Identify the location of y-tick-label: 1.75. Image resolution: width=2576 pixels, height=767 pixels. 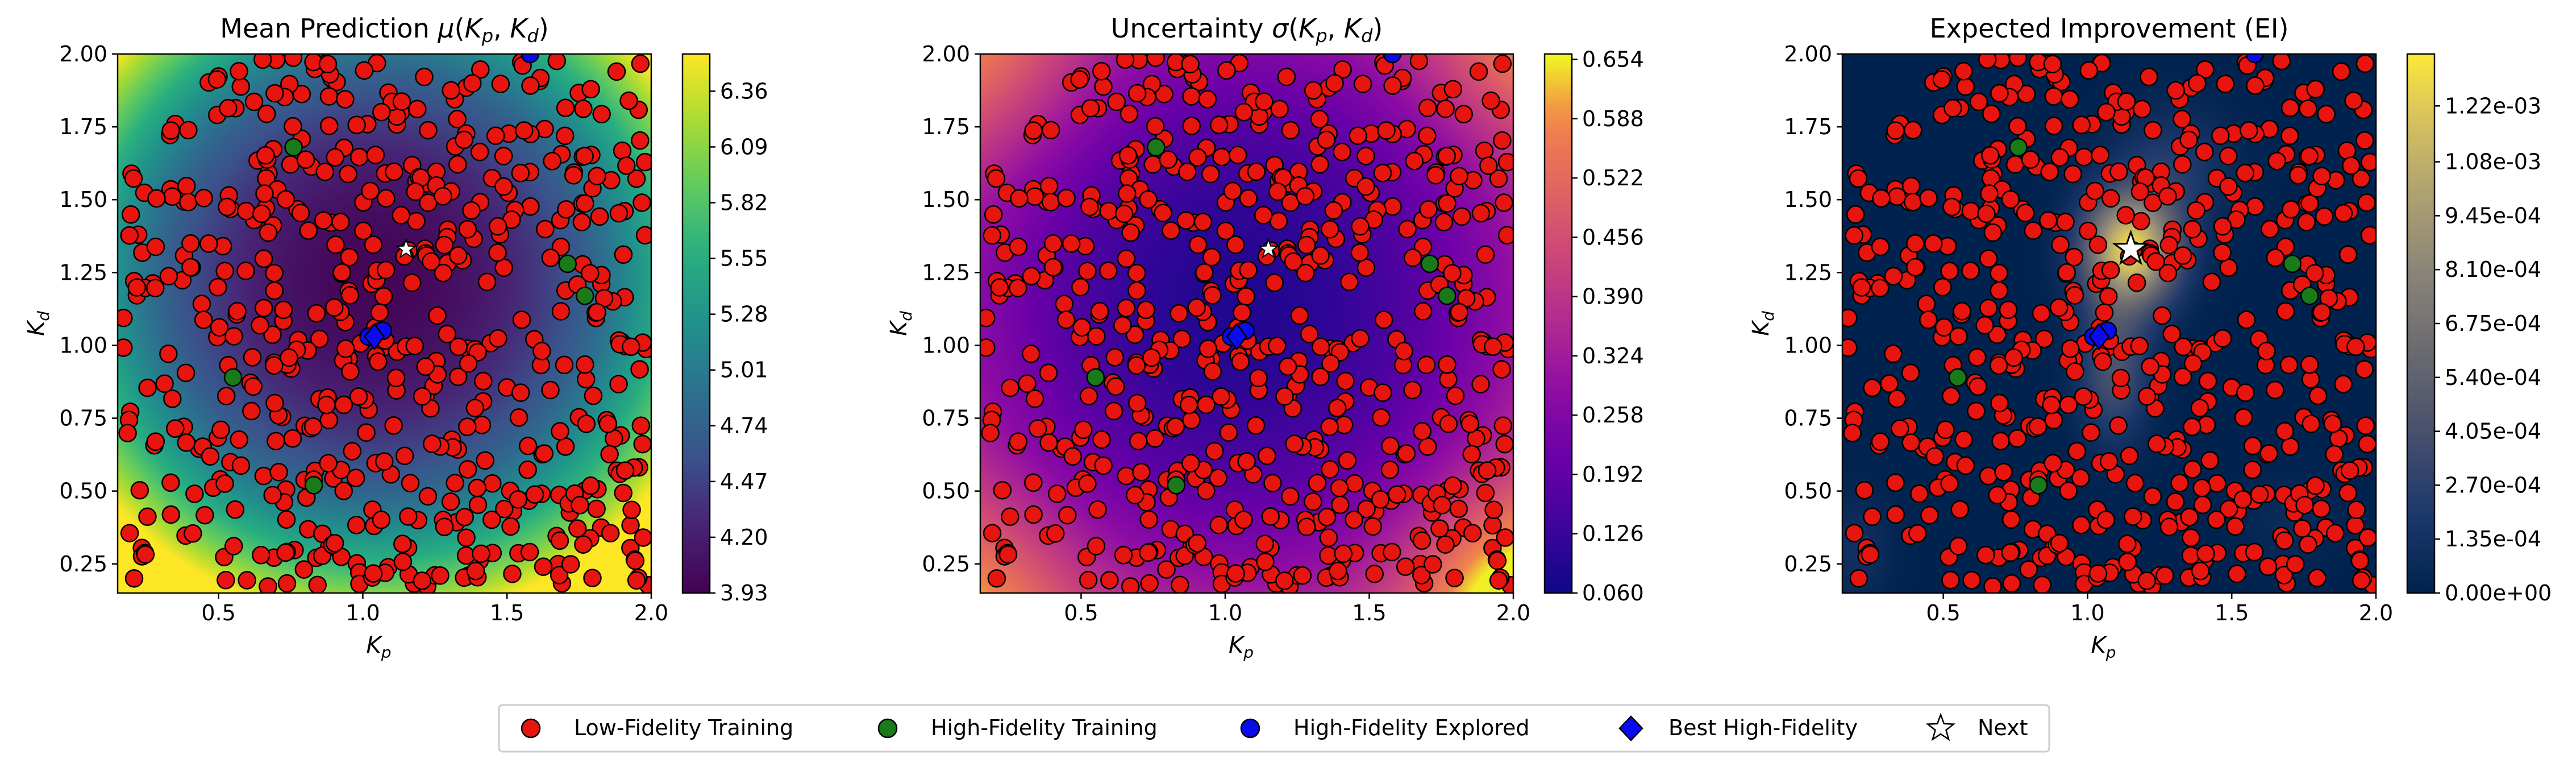
(946, 126).